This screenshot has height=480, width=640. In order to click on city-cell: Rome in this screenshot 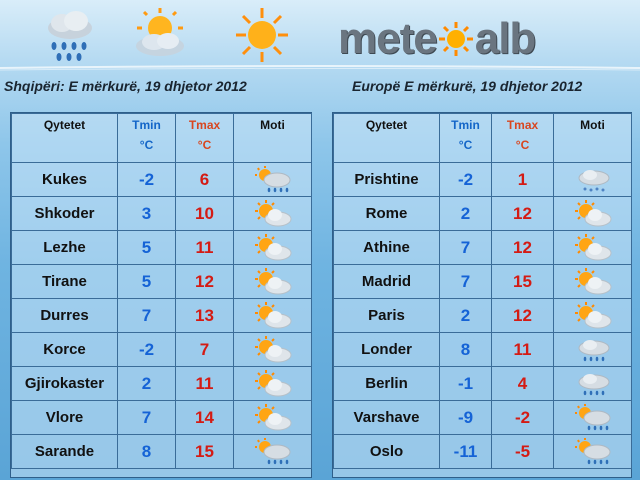, I will do `click(386, 213)`.